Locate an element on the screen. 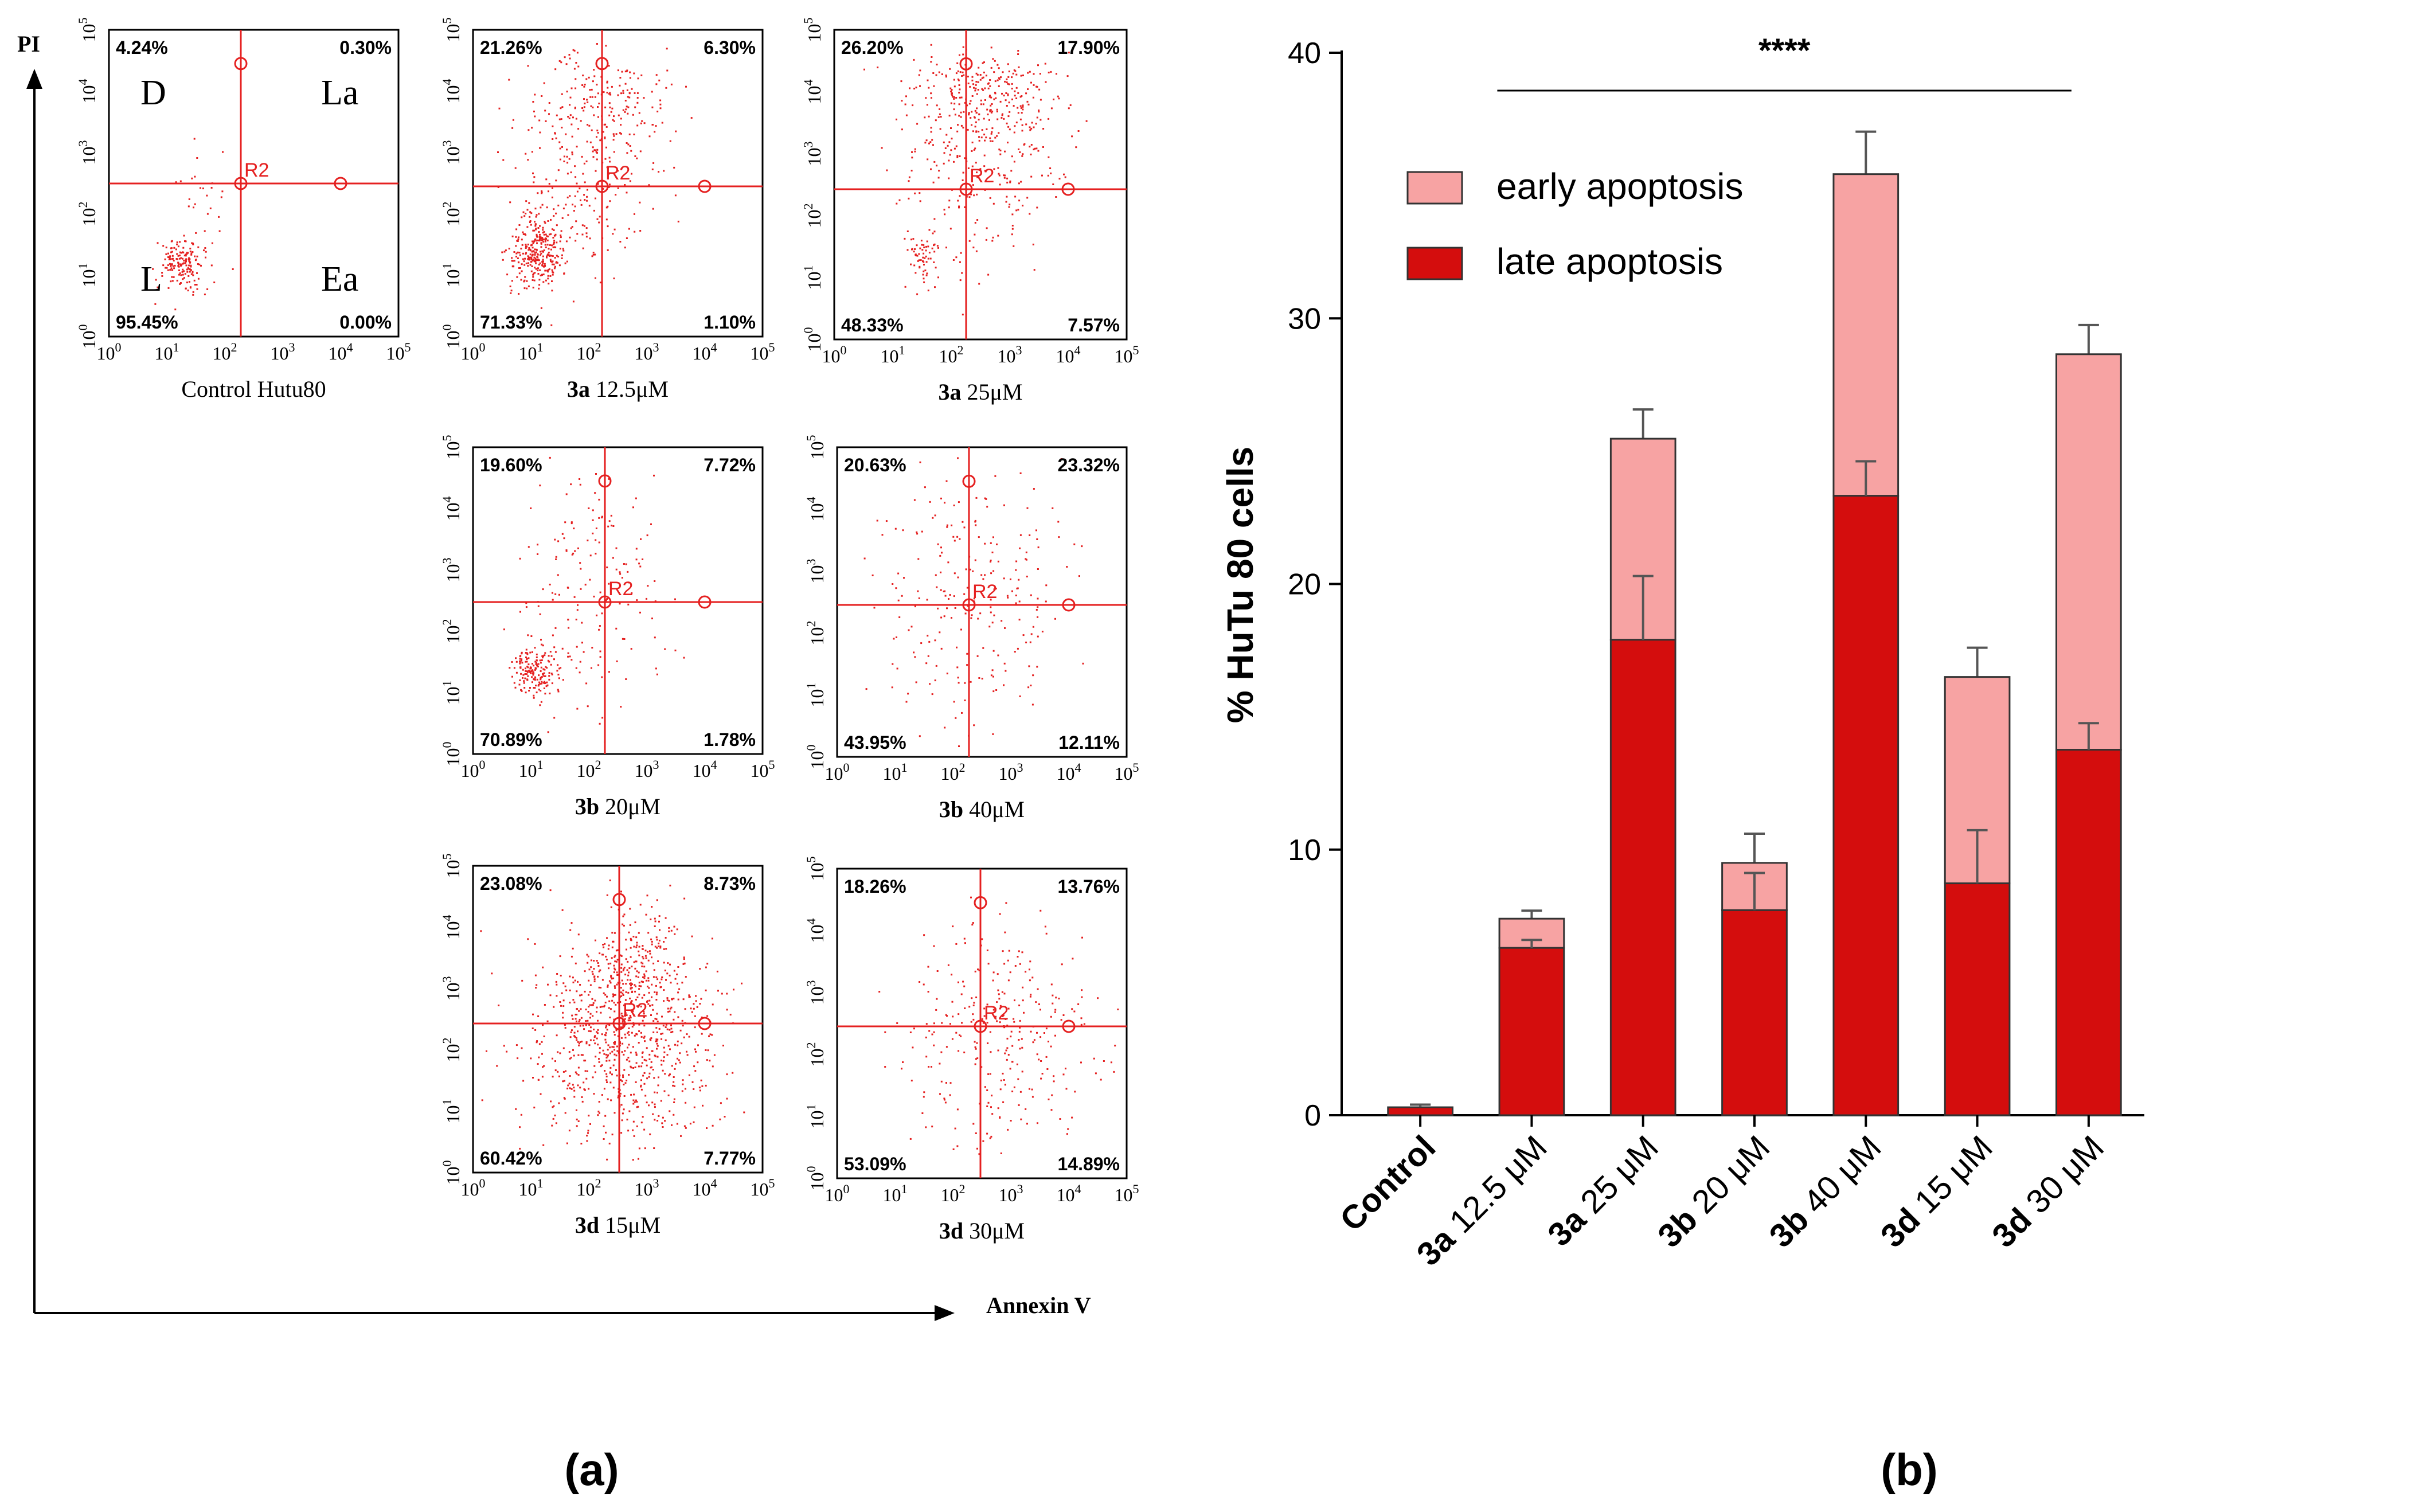 The height and width of the screenshot is (1512, 2423). y-log-exponent: 3 is located at coordinates (447, 143).